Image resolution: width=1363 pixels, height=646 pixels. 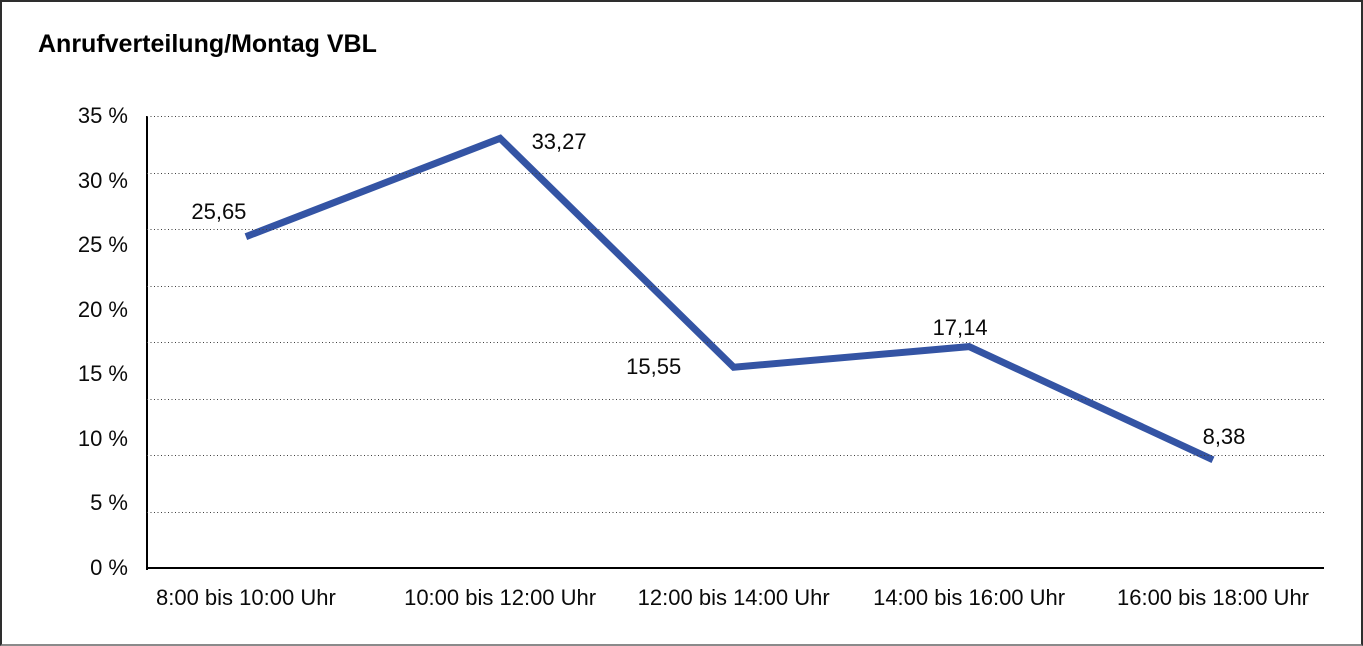 I want to click on y-axis-tick-label: 10 %, so click(x=102, y=438).